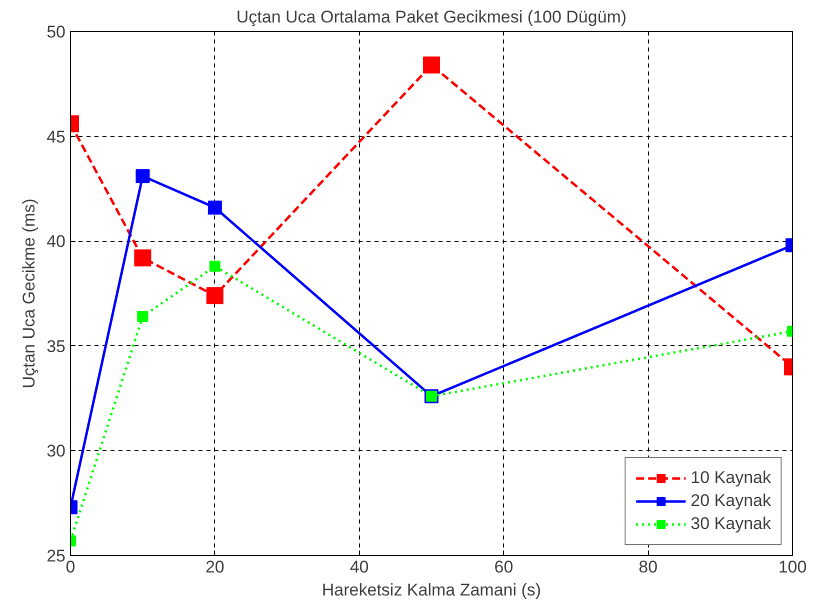 Image resolution: width=818 pixels, height=615 pixels. Describe the element at coordinates (504, 567) in the screenshot. I see `x-tick-label: 60` at that location.